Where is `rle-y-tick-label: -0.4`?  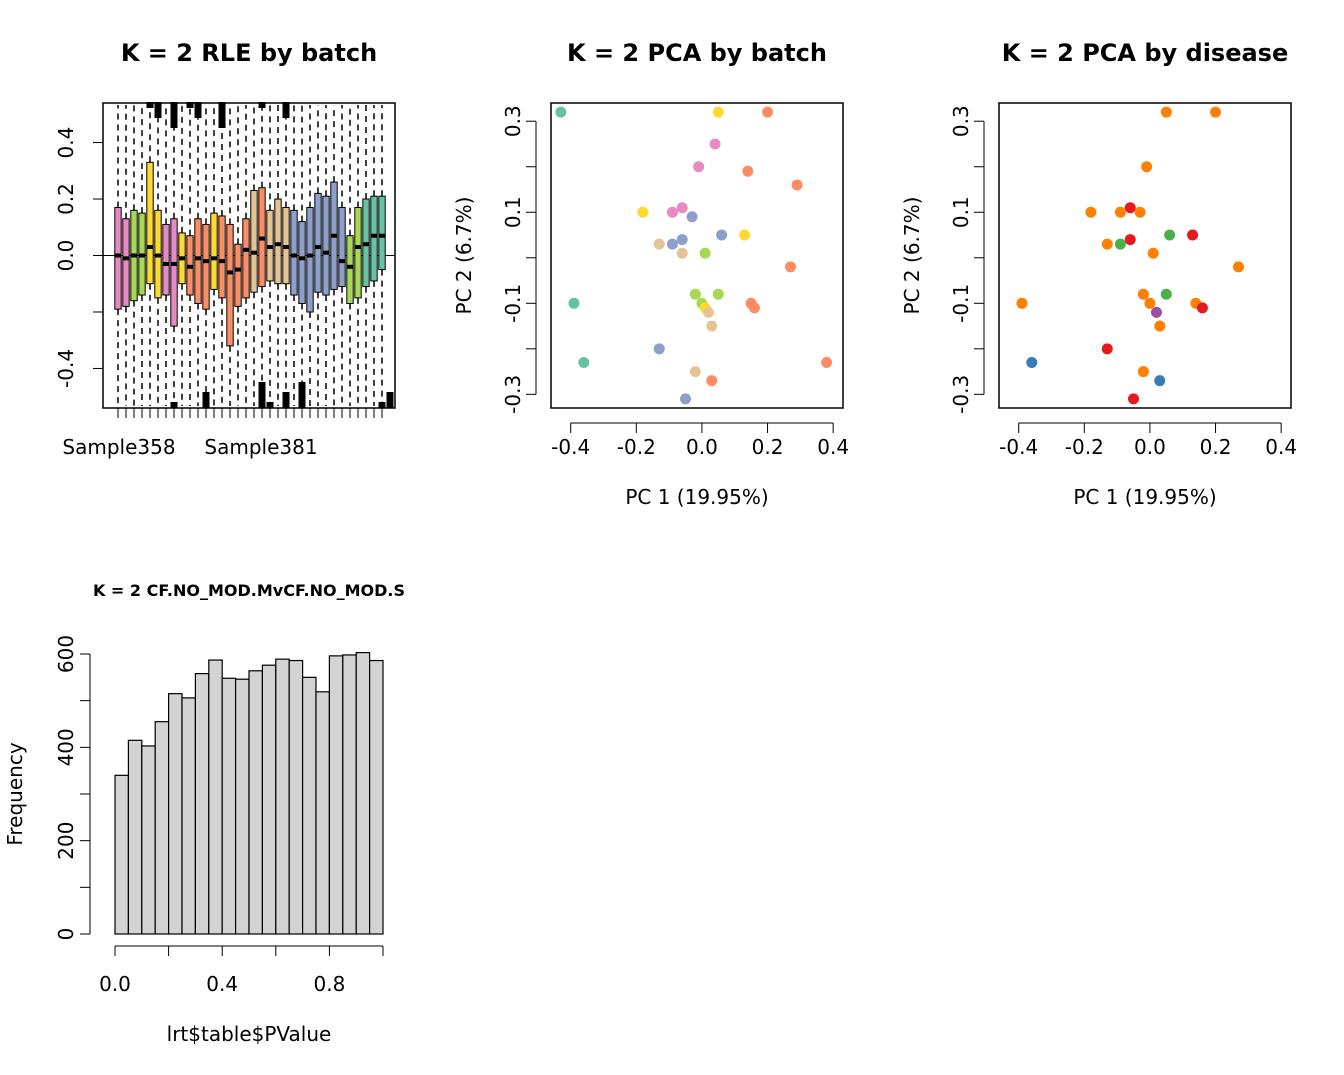
rle-y-tick-label: -0.4 is located at coordinates (66, 368).